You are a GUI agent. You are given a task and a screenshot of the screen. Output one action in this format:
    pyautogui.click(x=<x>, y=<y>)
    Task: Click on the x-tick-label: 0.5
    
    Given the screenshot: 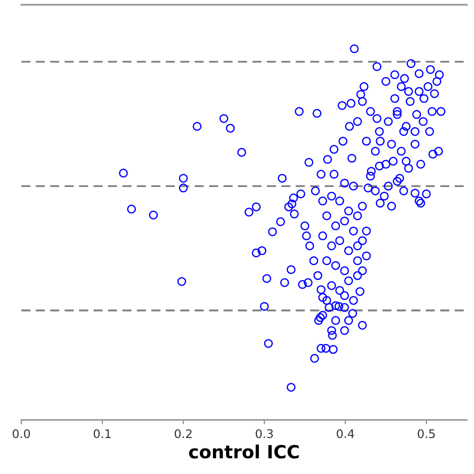 What is the action you would take?
    pyautogui.click(x=426, y=433)
    